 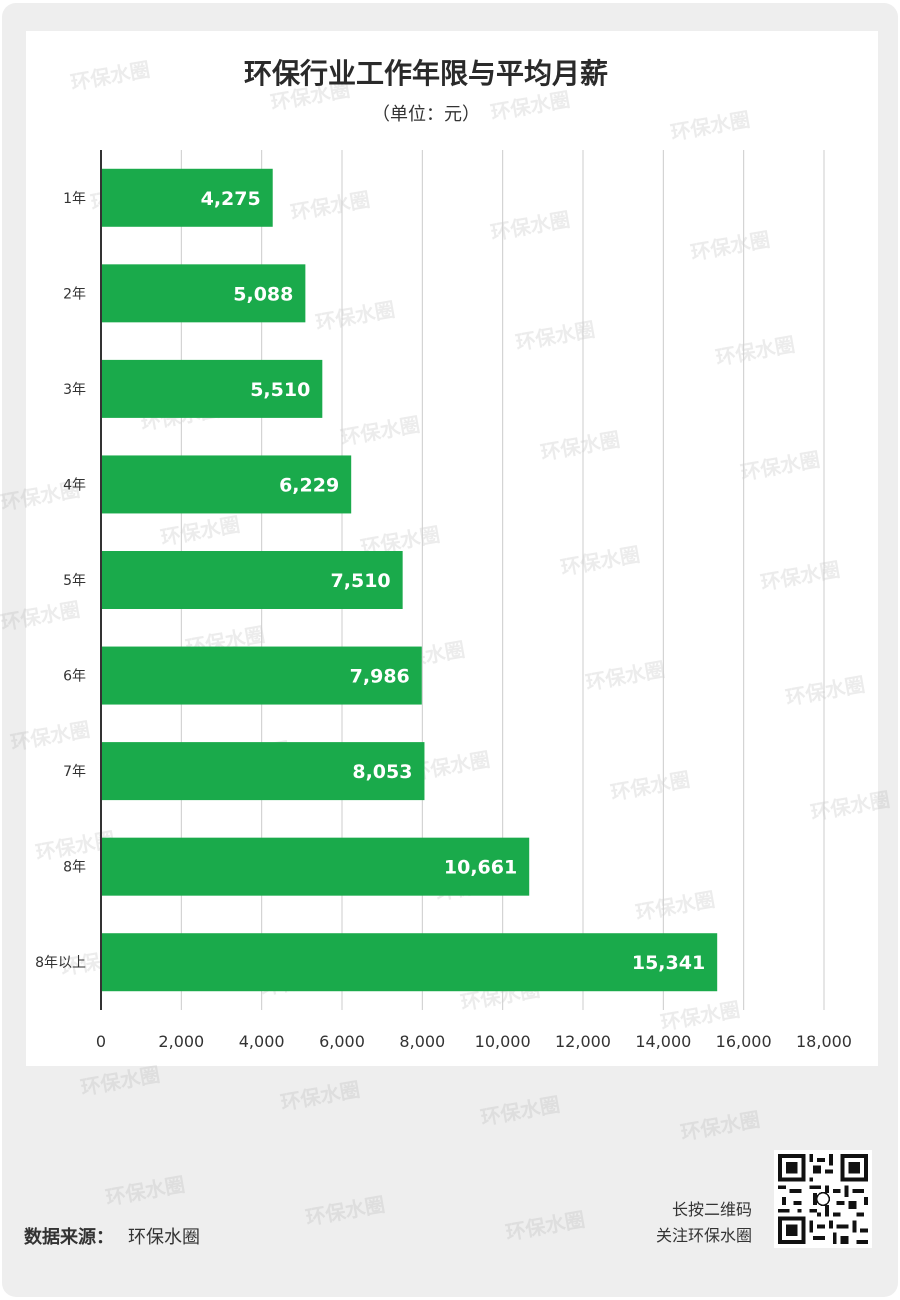 What do you see at coordinates (382, 772) in the screenshot?
I see `bar-value-label: 8,053` at bounding box center [382, 772].